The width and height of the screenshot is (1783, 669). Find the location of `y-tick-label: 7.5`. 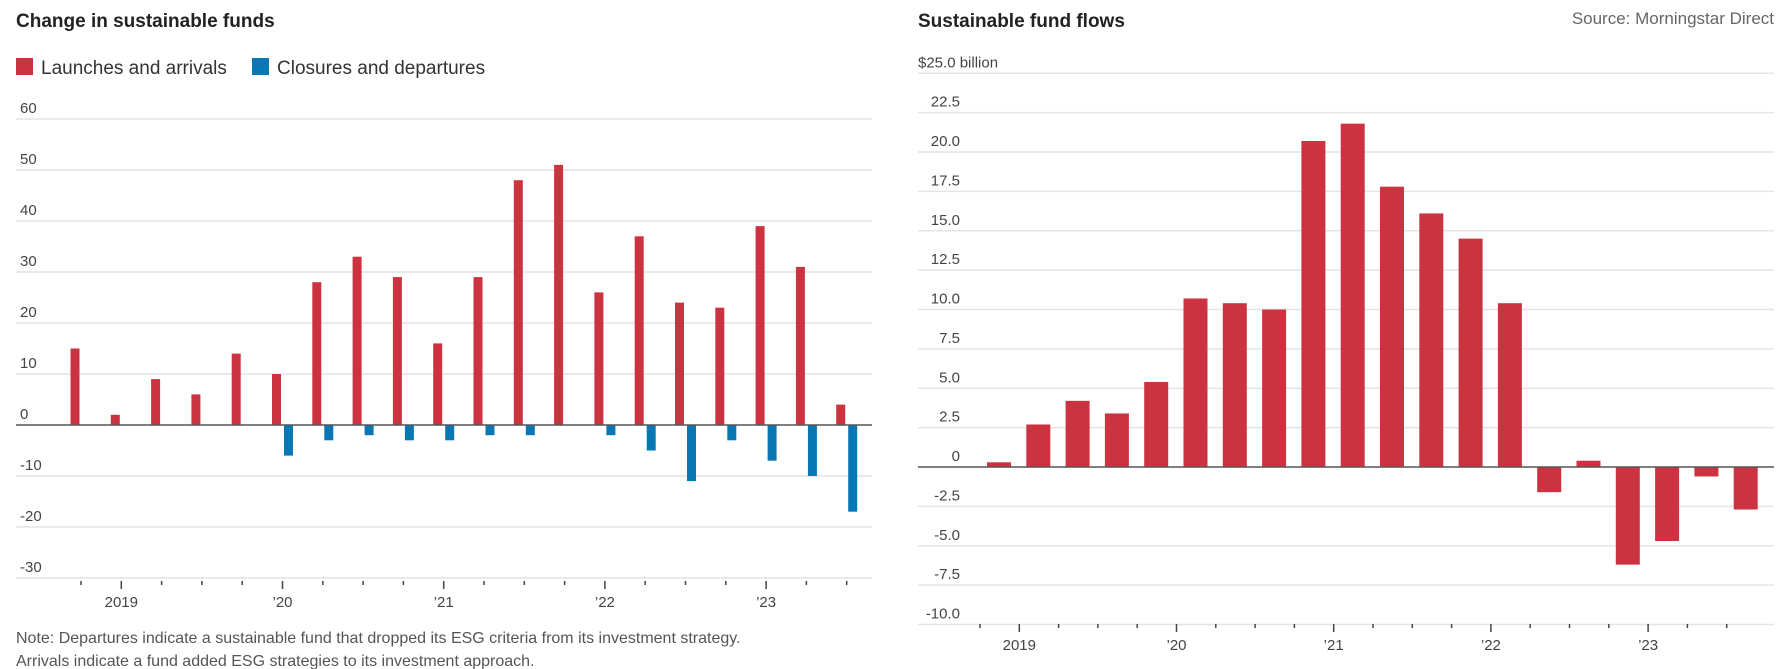

y-tick-label: 7.5 is located at coordinates (949, 338).